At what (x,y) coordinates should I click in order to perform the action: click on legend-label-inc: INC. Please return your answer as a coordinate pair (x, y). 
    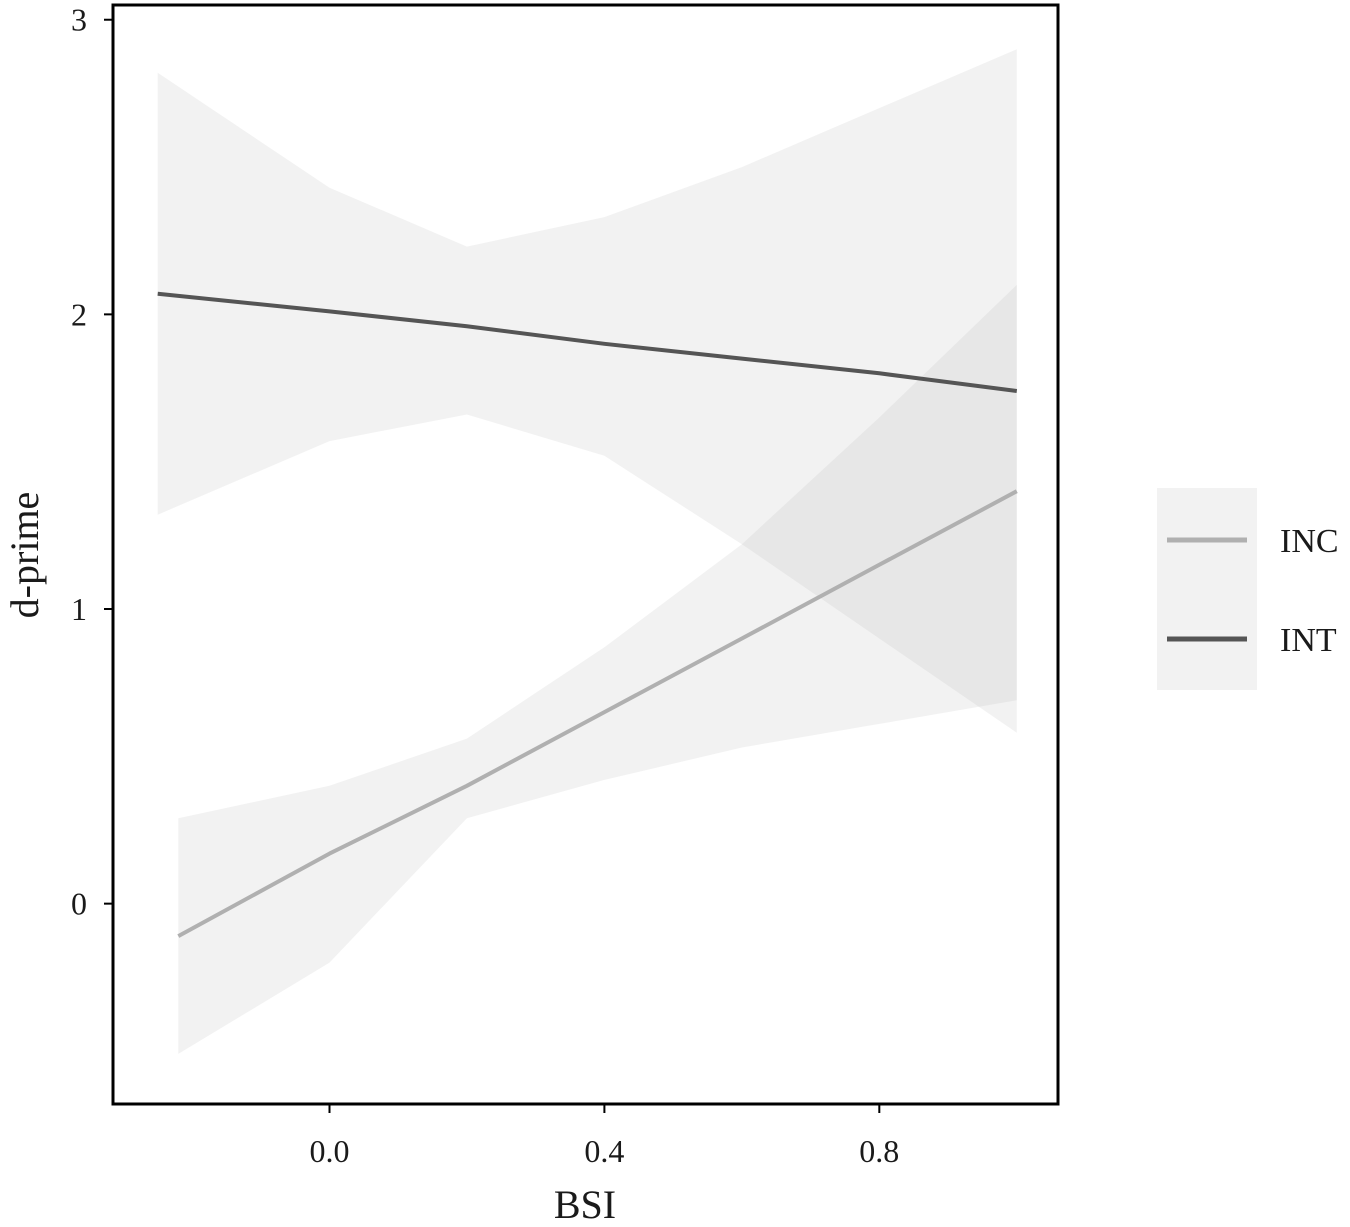
    Looking at the image, I should click on (1309, 541).